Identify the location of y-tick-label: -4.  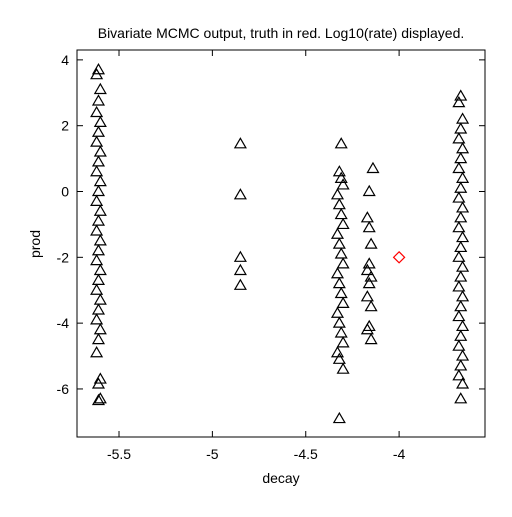
(63, 323).